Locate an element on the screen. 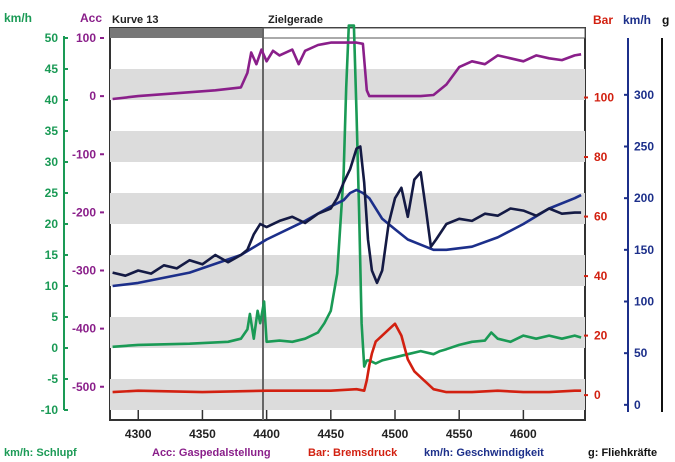 This screenshot has width=675, height=462. bar-tick-label: 100 is located at coordinates (604, 98).